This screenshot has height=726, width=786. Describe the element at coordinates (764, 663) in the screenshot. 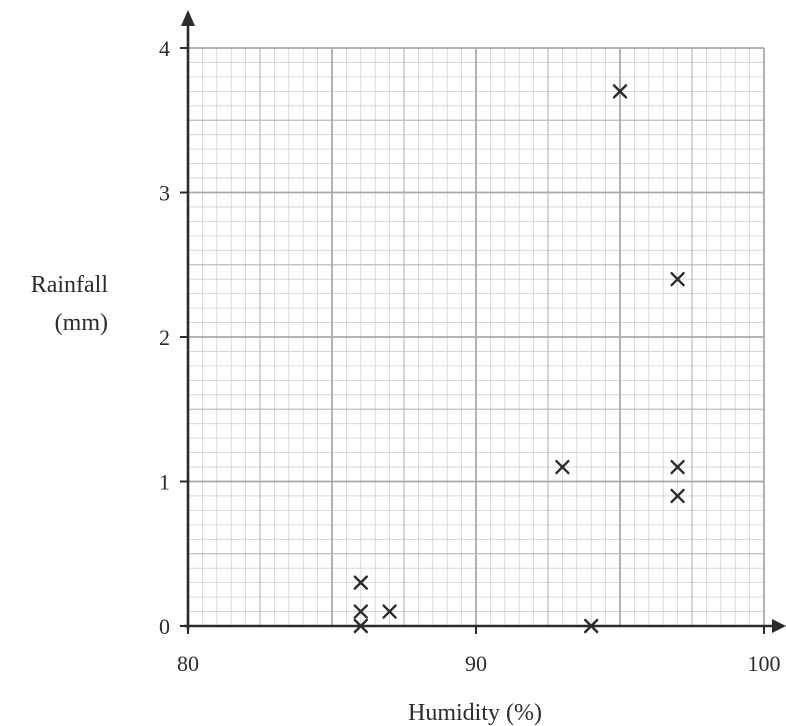

I see `x-tick-label: 100` at that location.